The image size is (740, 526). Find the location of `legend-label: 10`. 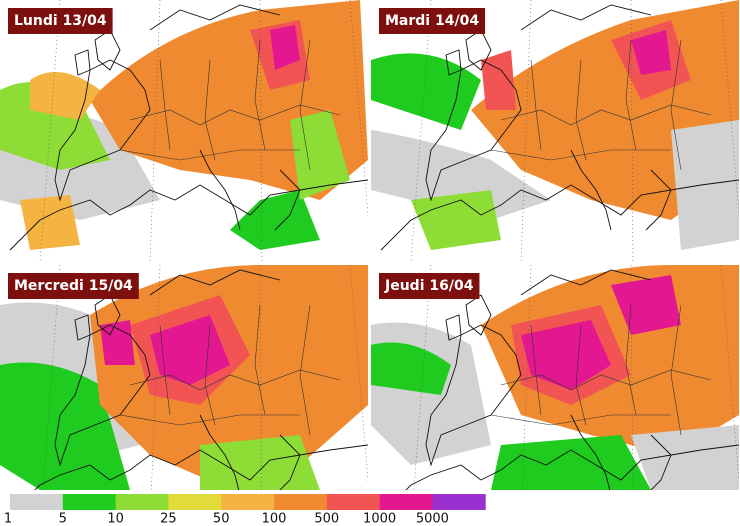

legend-label: 10 is located at coordinates (115, 519).